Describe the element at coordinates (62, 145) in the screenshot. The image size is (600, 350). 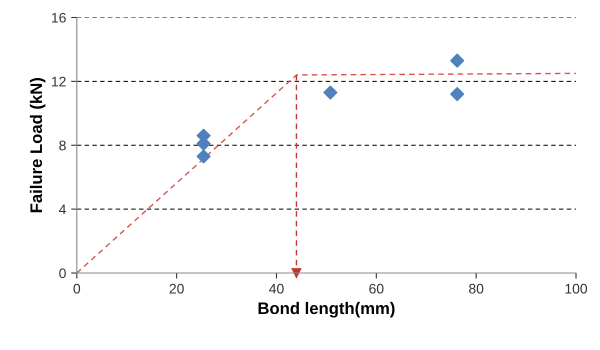
I see `y-tick-label: 8` at that location.